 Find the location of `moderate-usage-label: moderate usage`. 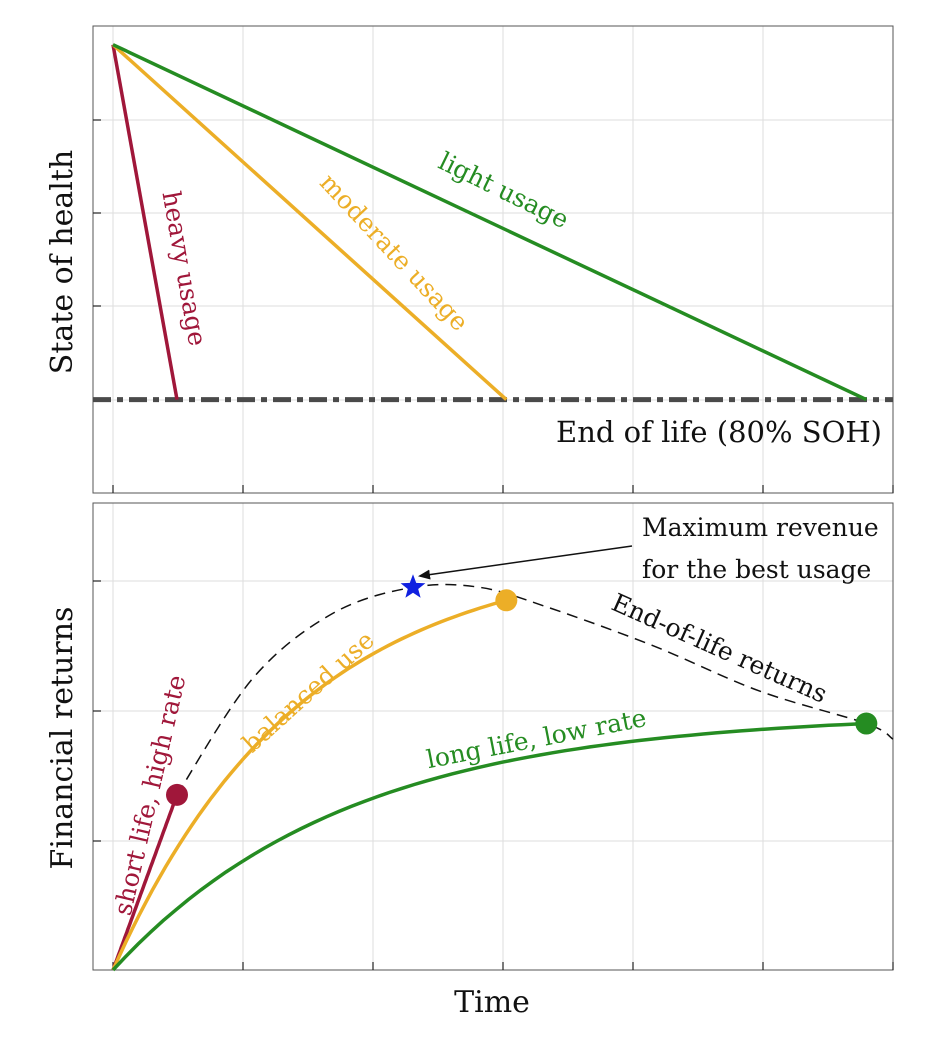

moderate-usage-label: moderate usage is located at coordinates (394, 252).